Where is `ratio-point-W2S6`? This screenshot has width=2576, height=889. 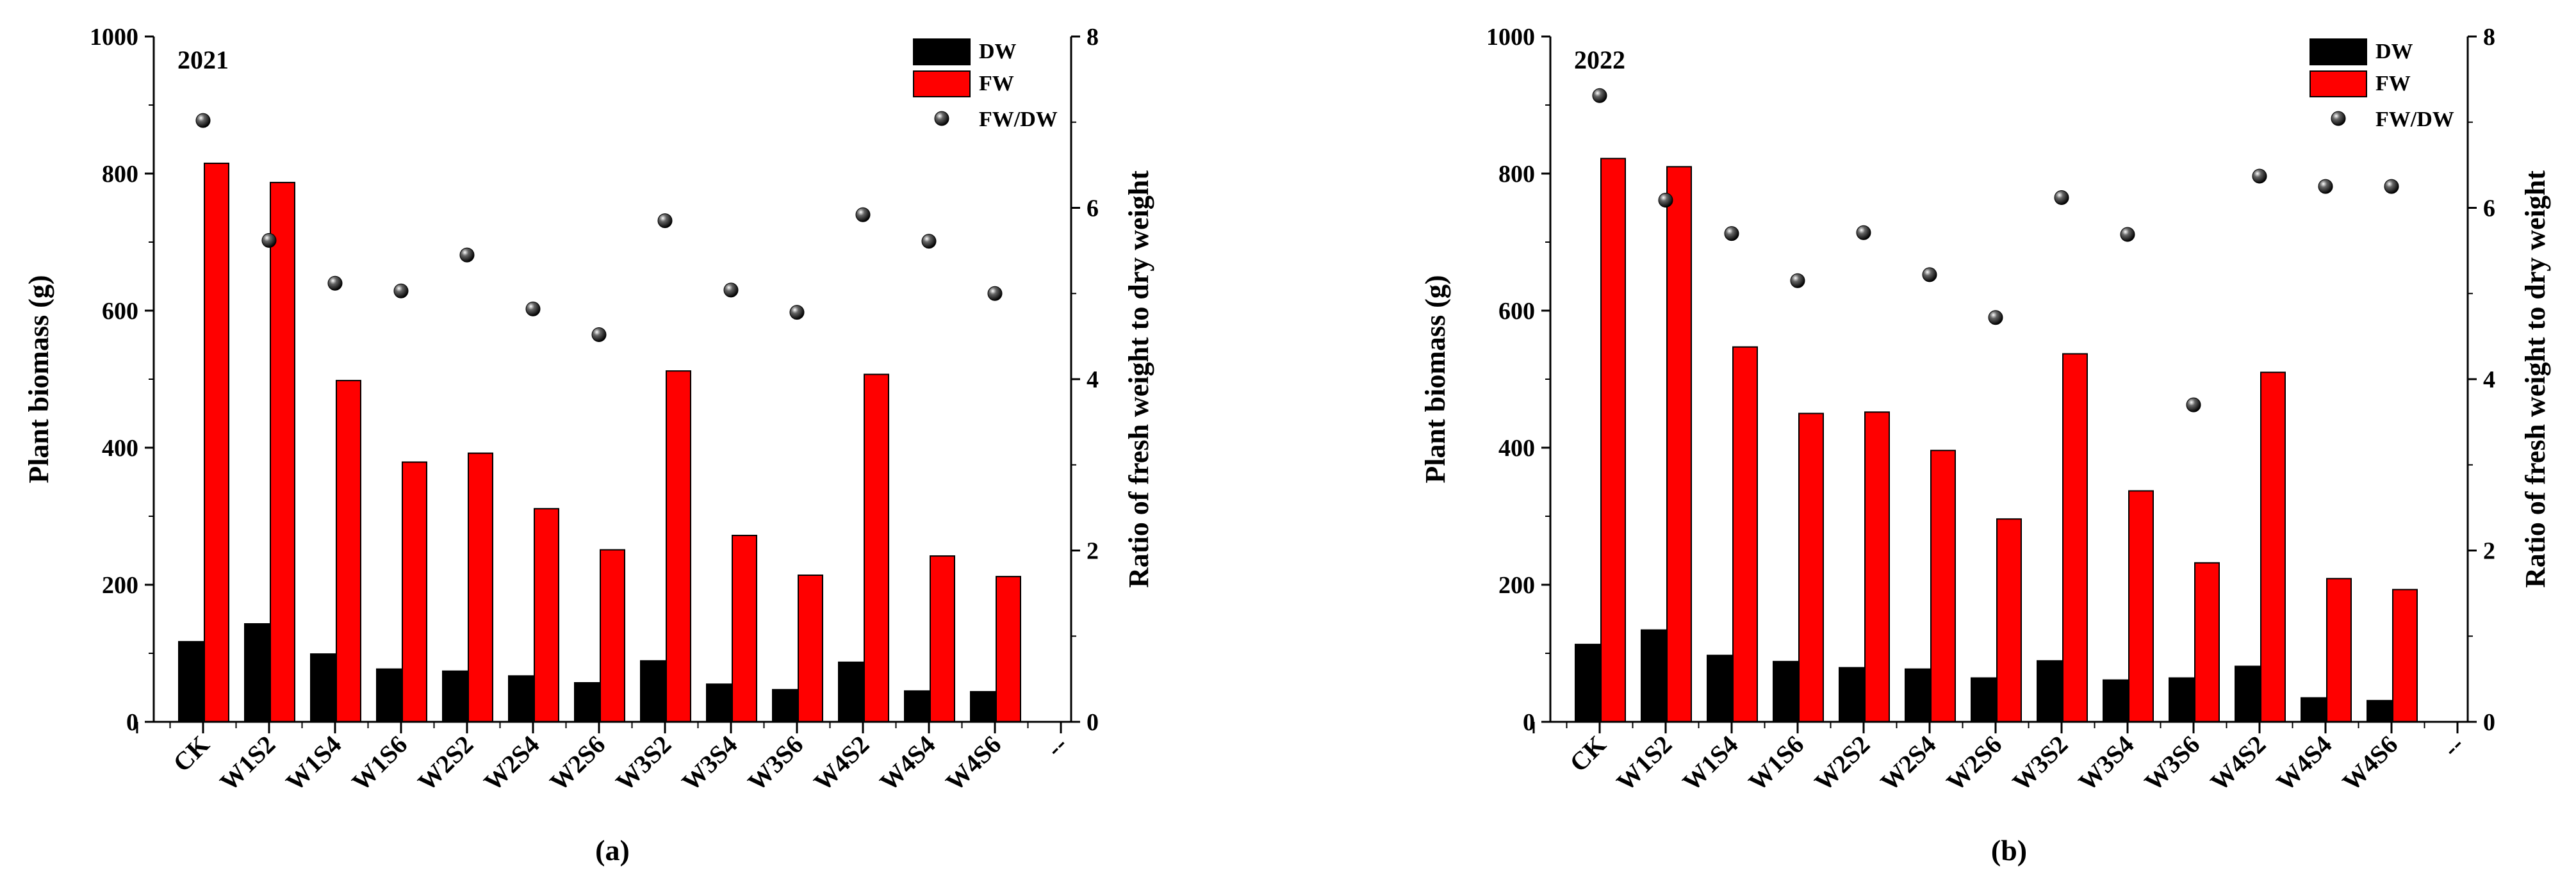 ratio-point-W2S6 is located at coordinates (1996, 317).